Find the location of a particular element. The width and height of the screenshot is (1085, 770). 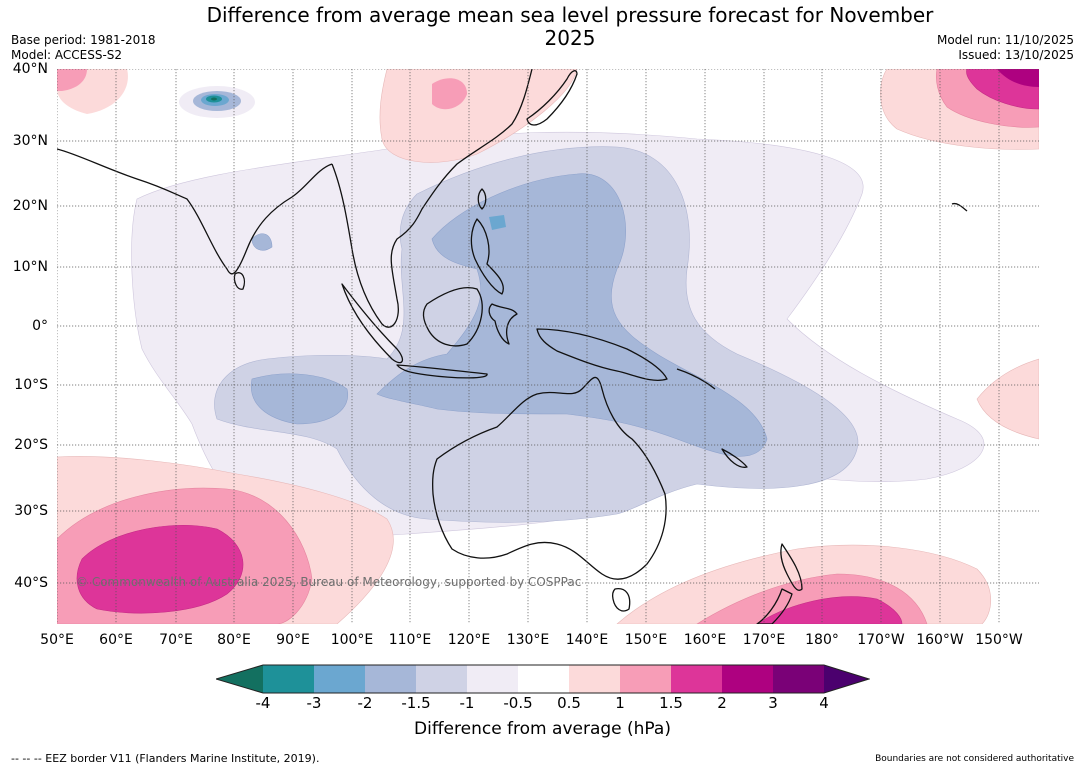

coastline-indochina is located at coordinates (432, 198).